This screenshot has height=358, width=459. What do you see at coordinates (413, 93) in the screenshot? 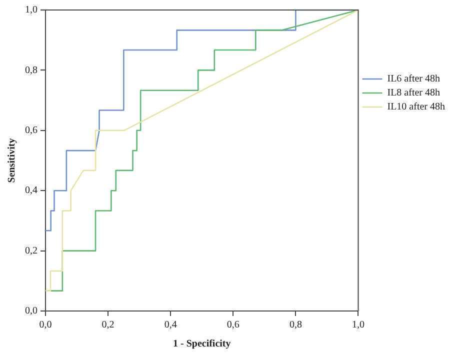
I see `legend-label: IL8 after 48h` at bounding box center [413, 93].